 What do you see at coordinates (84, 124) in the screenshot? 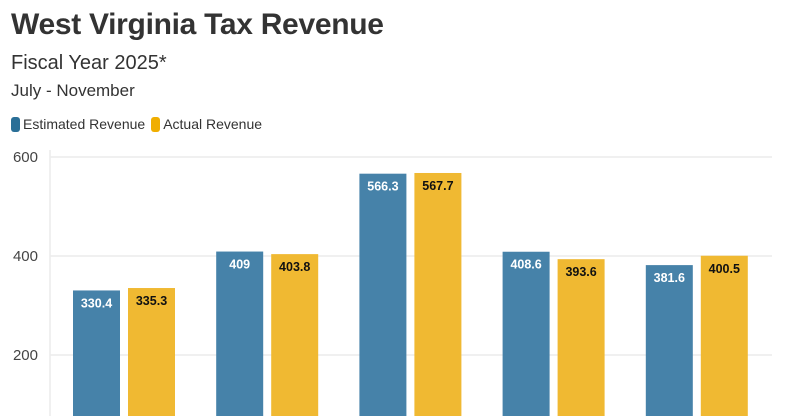
I see `legend-label-estimated: Estimated Revenue` at bounding box center [84, 124].